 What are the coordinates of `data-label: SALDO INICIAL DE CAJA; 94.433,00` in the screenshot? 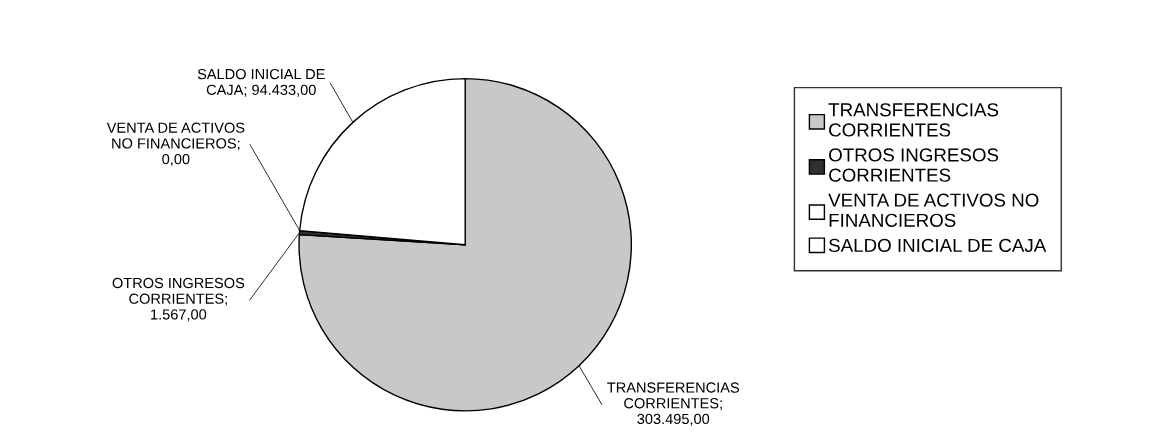 It's located at (261, 82).